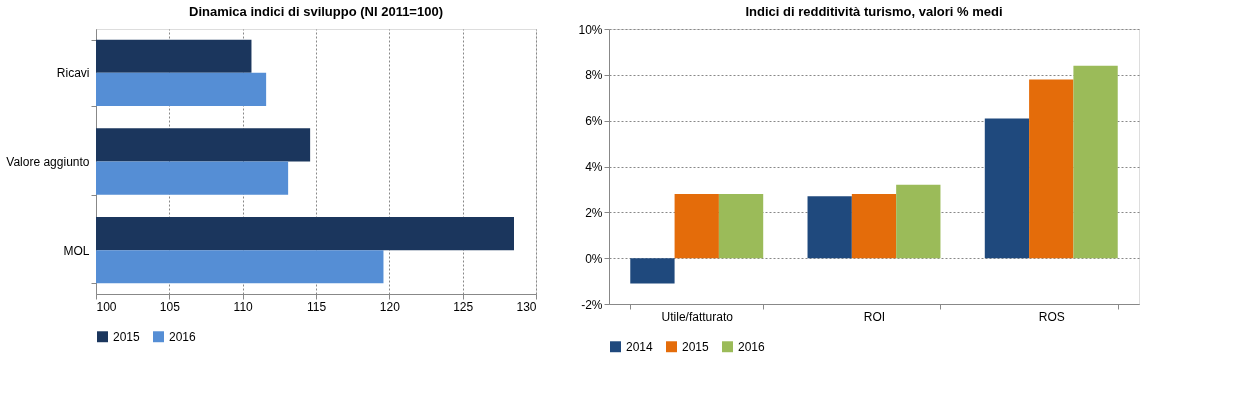 The width and height of the screenshot is (1259, 410). Describe the element at coordinates (526, 306) in the screenshot. I see `x-tick-label: 130` at that location.